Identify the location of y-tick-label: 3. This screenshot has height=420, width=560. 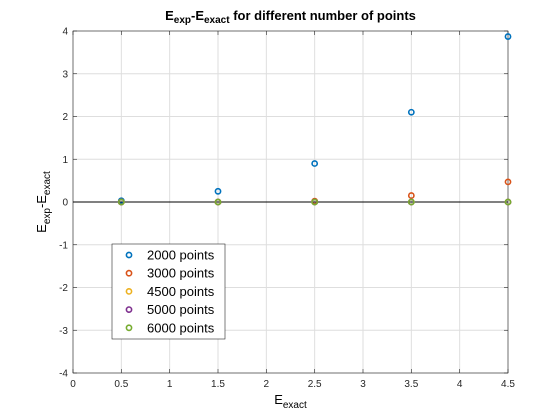
(65, 74).